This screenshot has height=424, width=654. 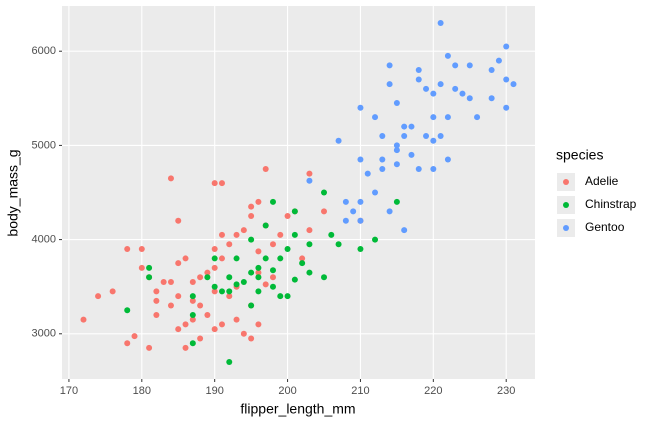 I want to click on legend-title: species, so click(x=579, y=155).